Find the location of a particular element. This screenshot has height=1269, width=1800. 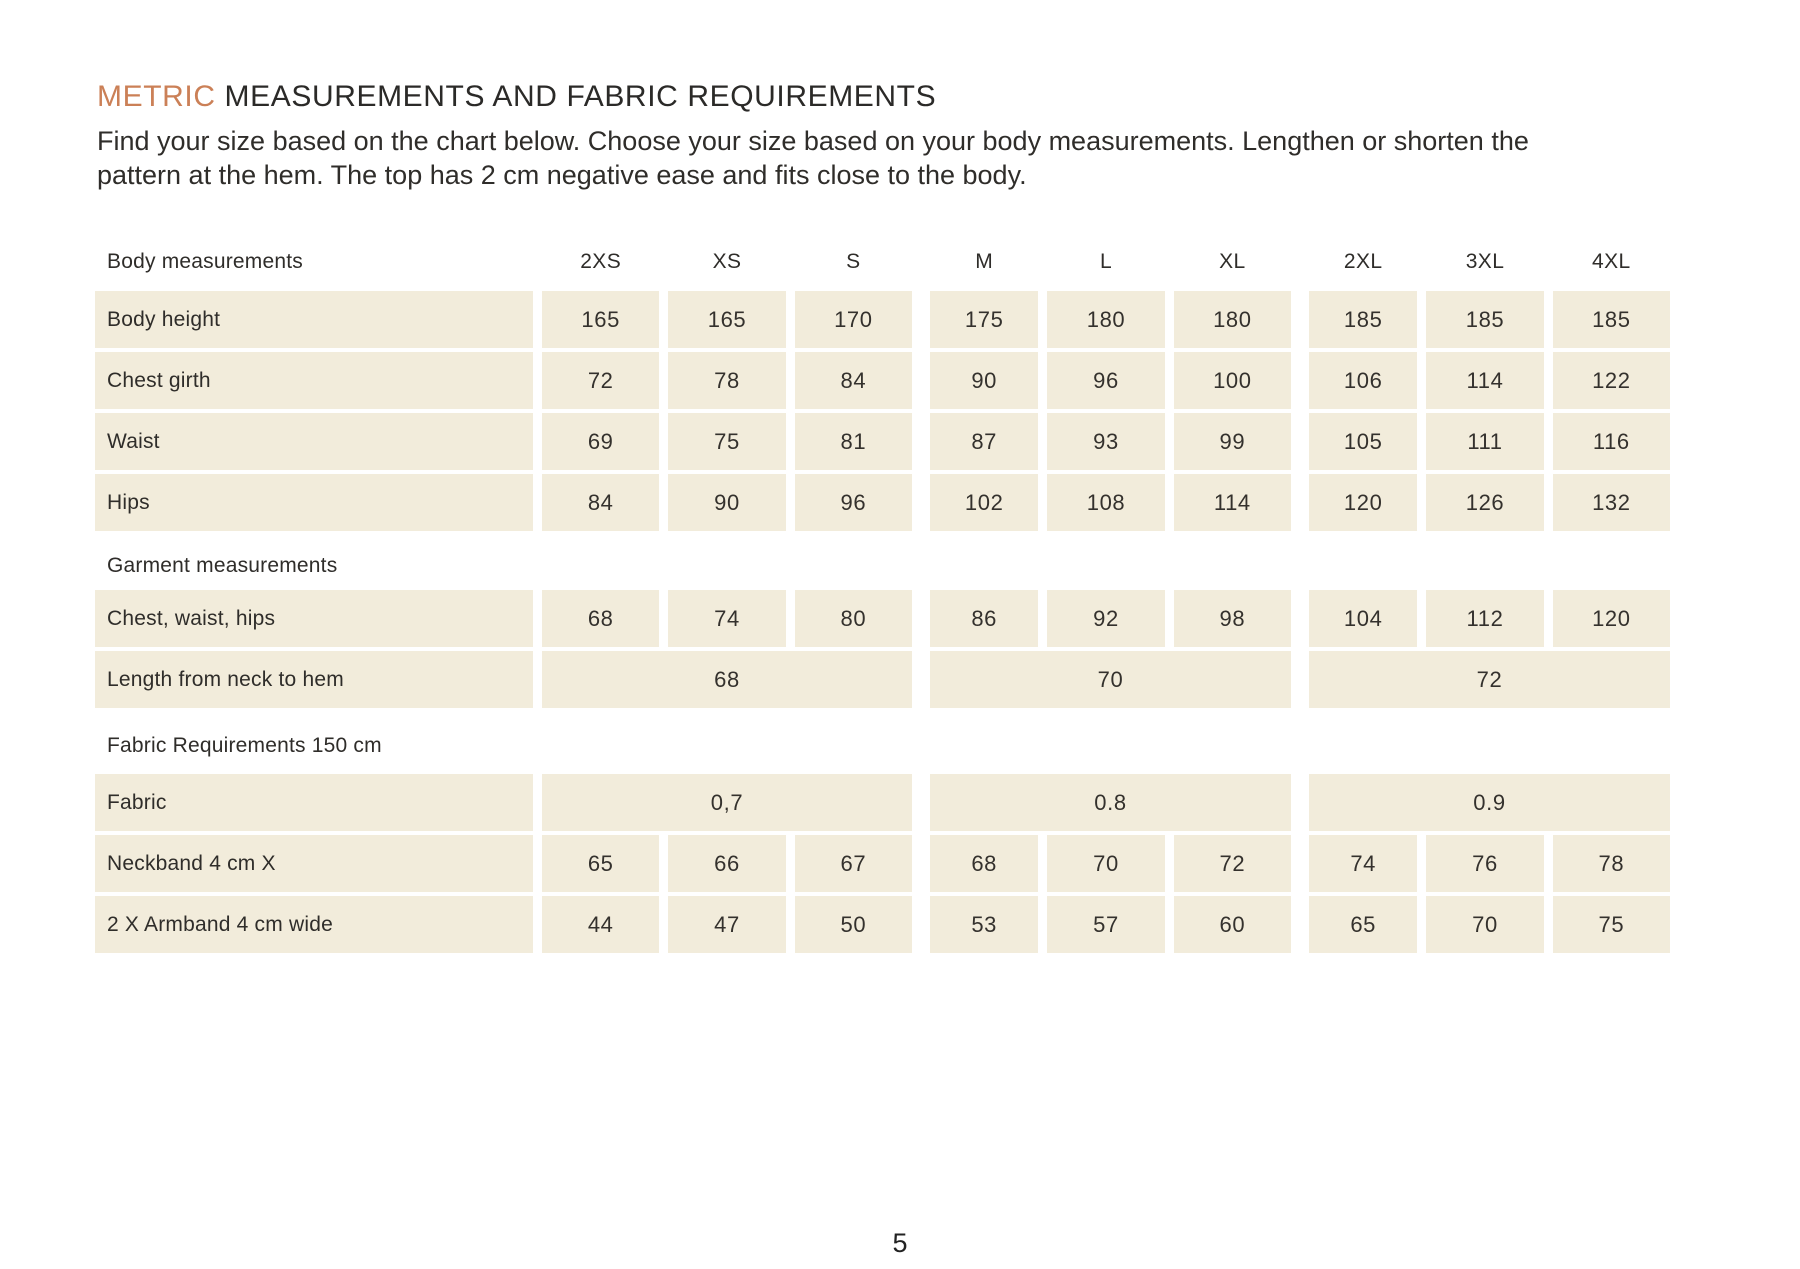

size-column-header: 4XL is located at coordinates (1611, 261).